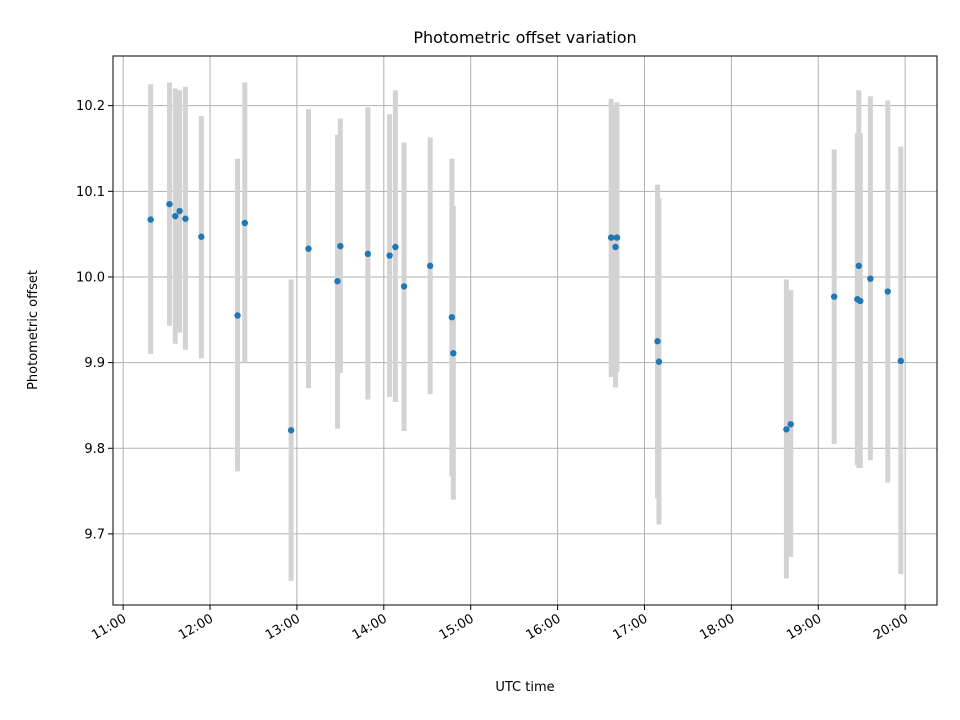 The image size is (960, 720). I want to click on y-axis-label: Photometric offset, so click(33, 330).